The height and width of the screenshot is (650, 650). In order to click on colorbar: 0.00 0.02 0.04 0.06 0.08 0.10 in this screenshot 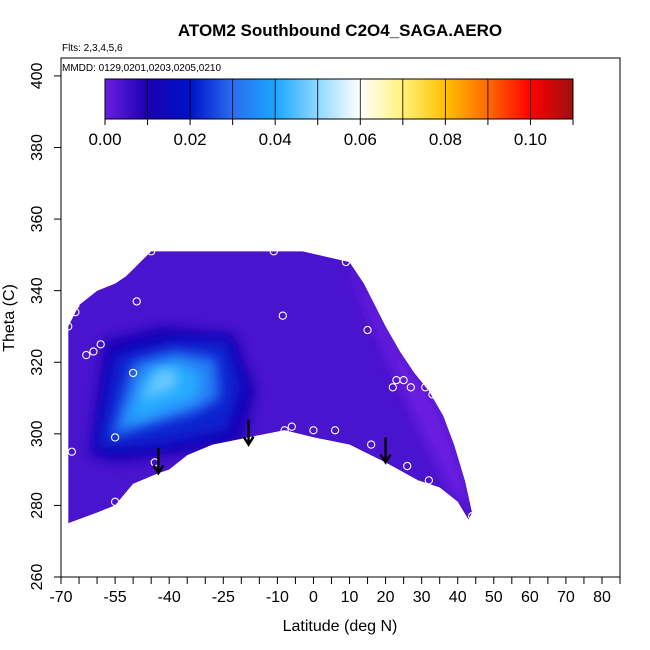, I will do `click(331, 113)`.